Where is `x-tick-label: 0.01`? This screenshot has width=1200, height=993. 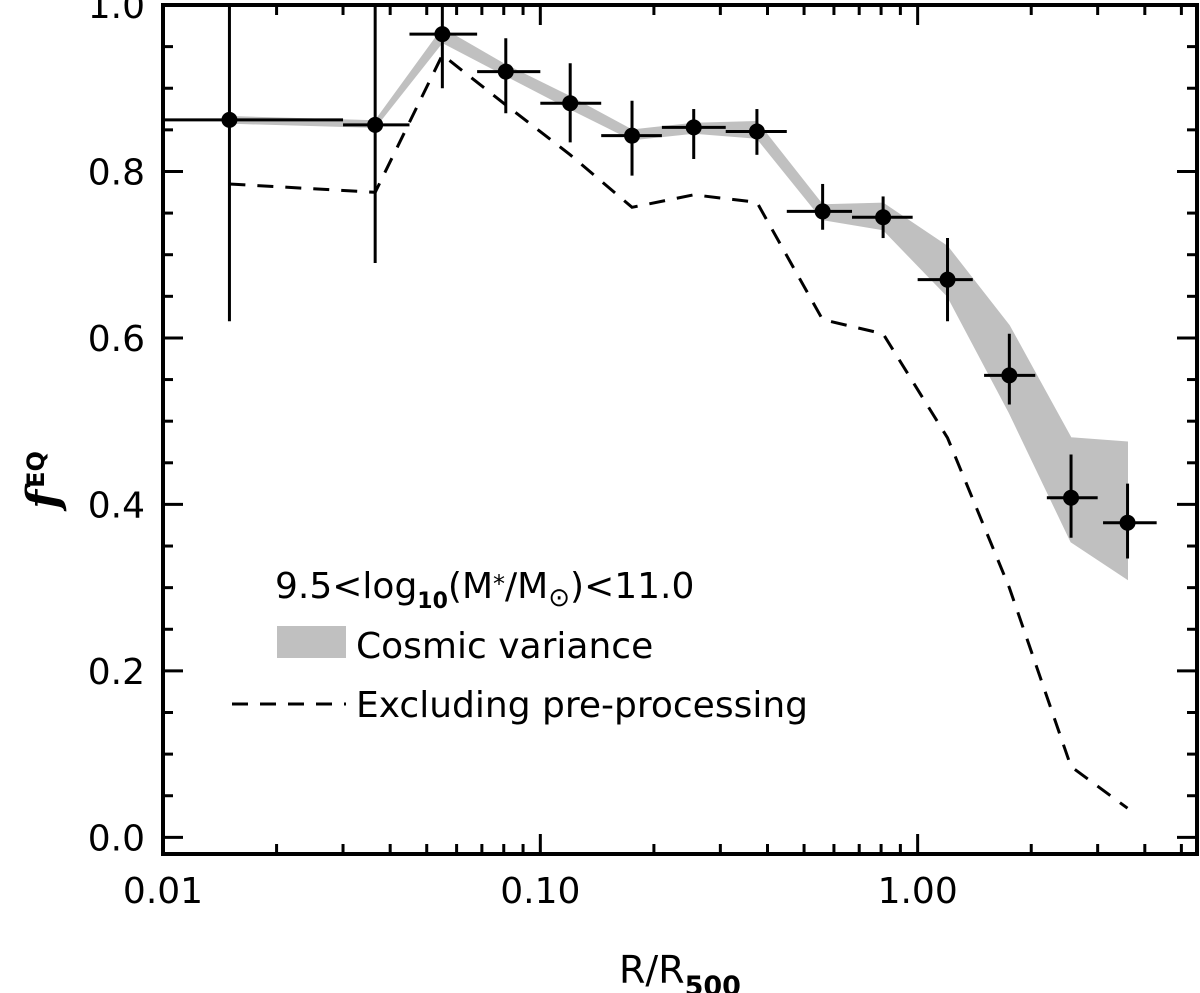
x-tick-label: 0.01 is located at coordinates (163, 891).